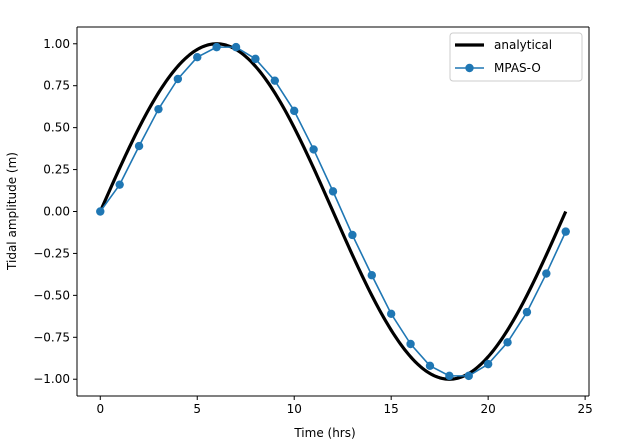 This screenshot has height=448, width=619. I want to click on y-tick-label: −0.25, so click(51, 253).